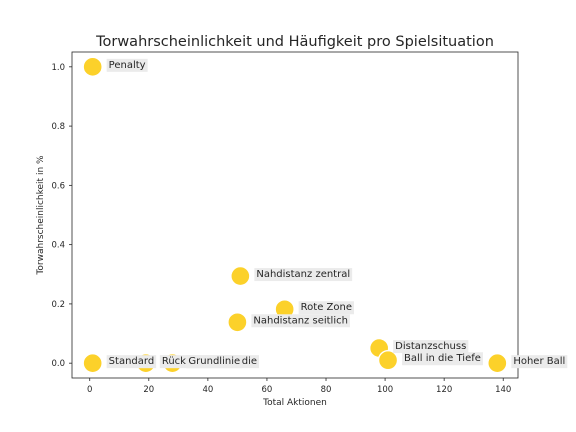 The height and width of the screenshot is (432, 576). Describe the element at coordinates (89, 390) in the screenshot. I see `x-tick-label: 0` at that location.